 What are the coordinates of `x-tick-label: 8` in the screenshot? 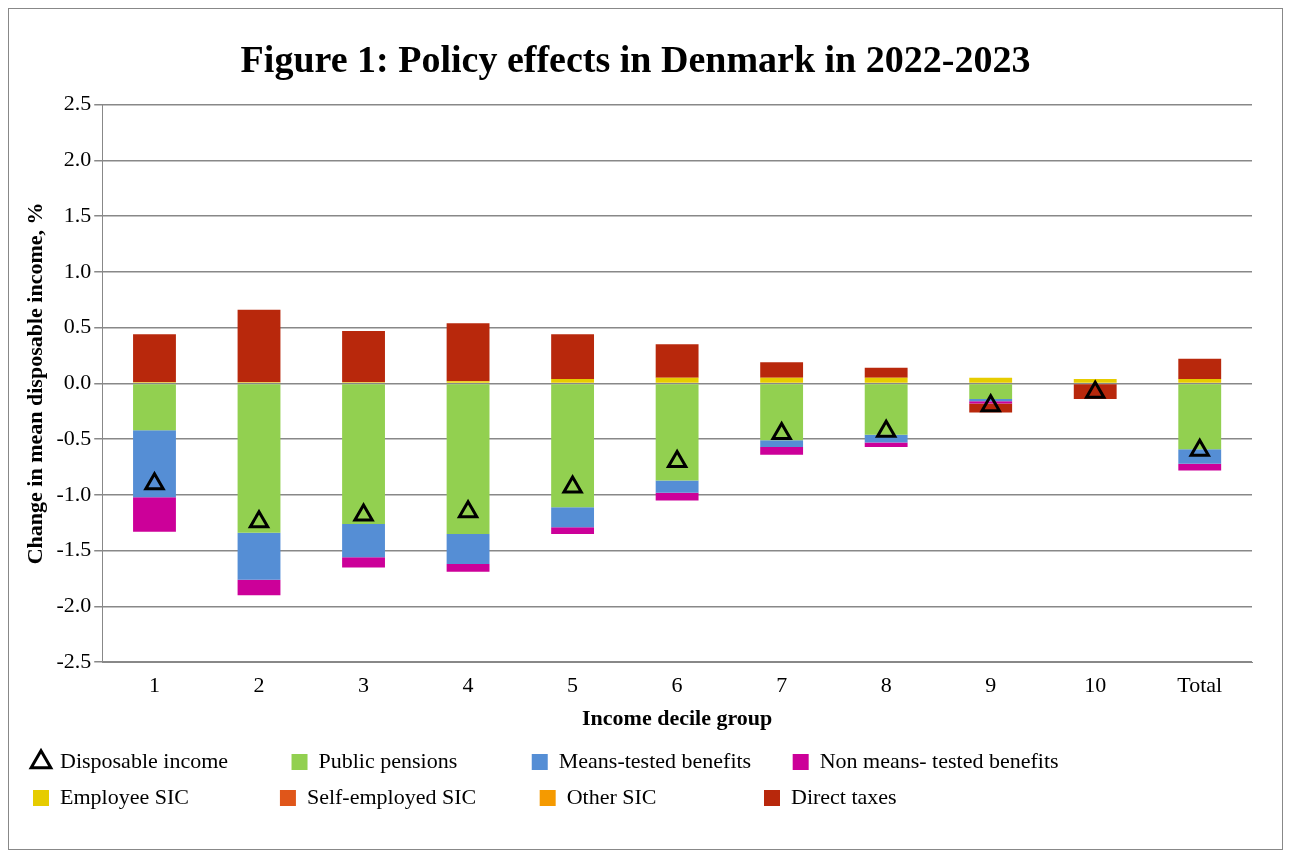 It's located at (886, 685).